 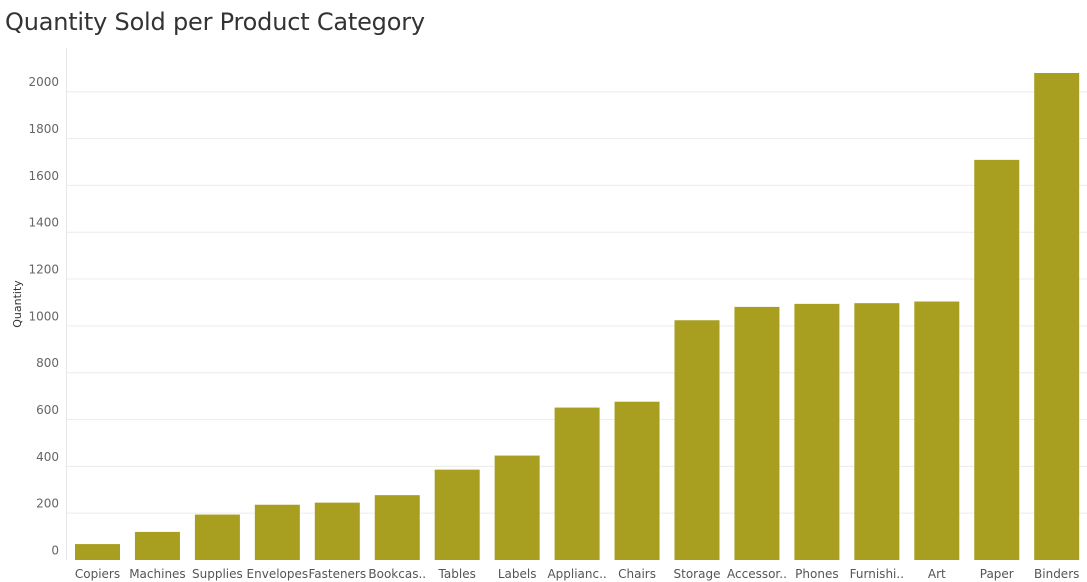 What do you see at coordinates (1056, 574) in the screenshot?
I see `x-category-label: Binders` at bounding box center [1056, 574].